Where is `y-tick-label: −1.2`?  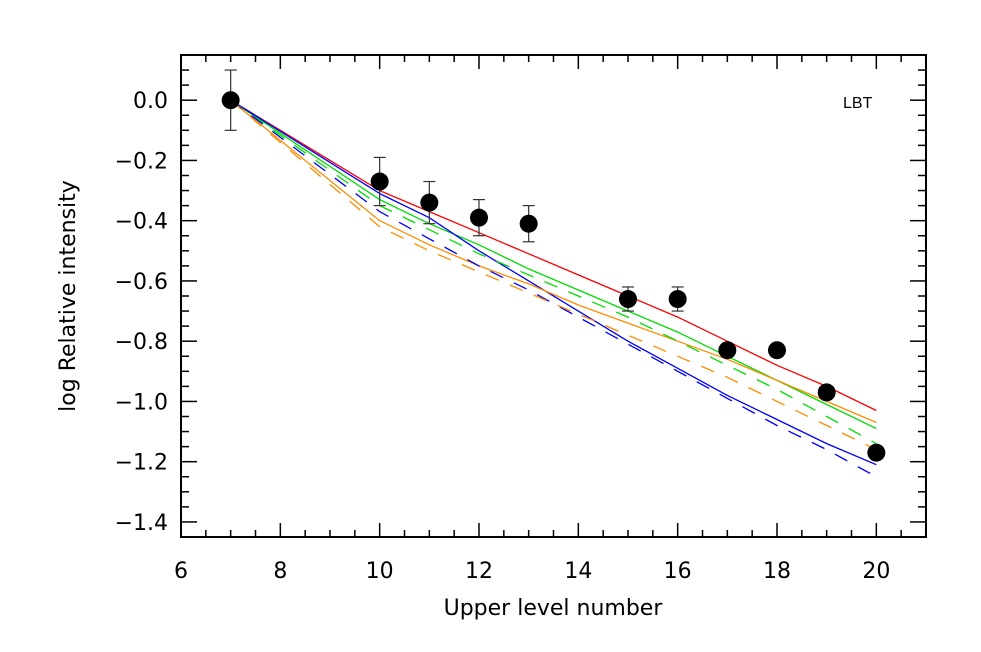 y-tick-label: −1.2 is located at coordinates (141, 463).